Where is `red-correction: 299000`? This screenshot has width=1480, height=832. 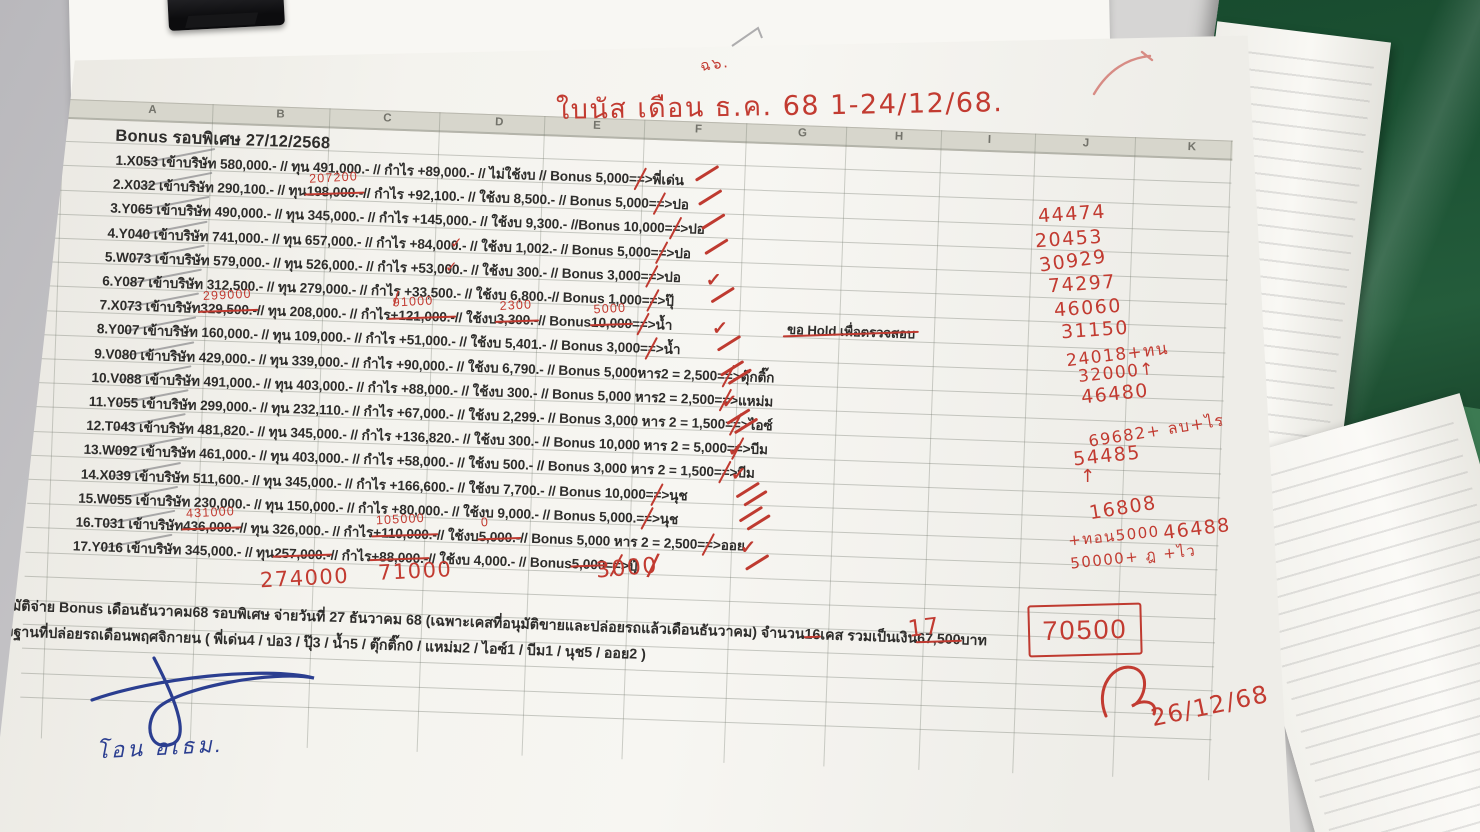
red-correction: 299000 is located at coordinates (227, 295).